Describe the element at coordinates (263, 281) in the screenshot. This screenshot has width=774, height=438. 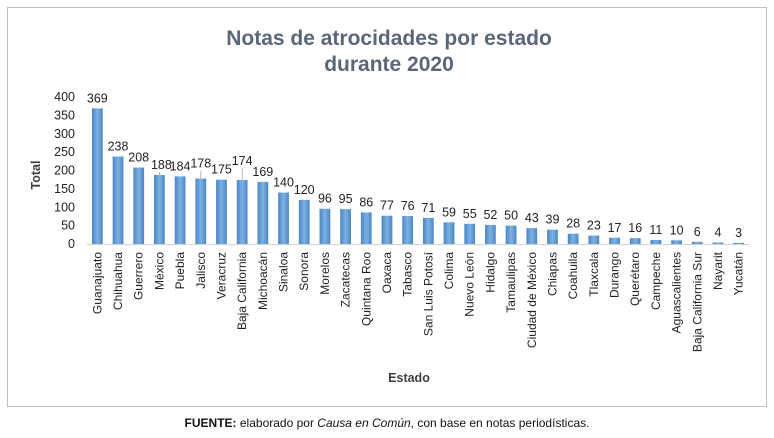
I see `category-label: Michoacán` at that location.